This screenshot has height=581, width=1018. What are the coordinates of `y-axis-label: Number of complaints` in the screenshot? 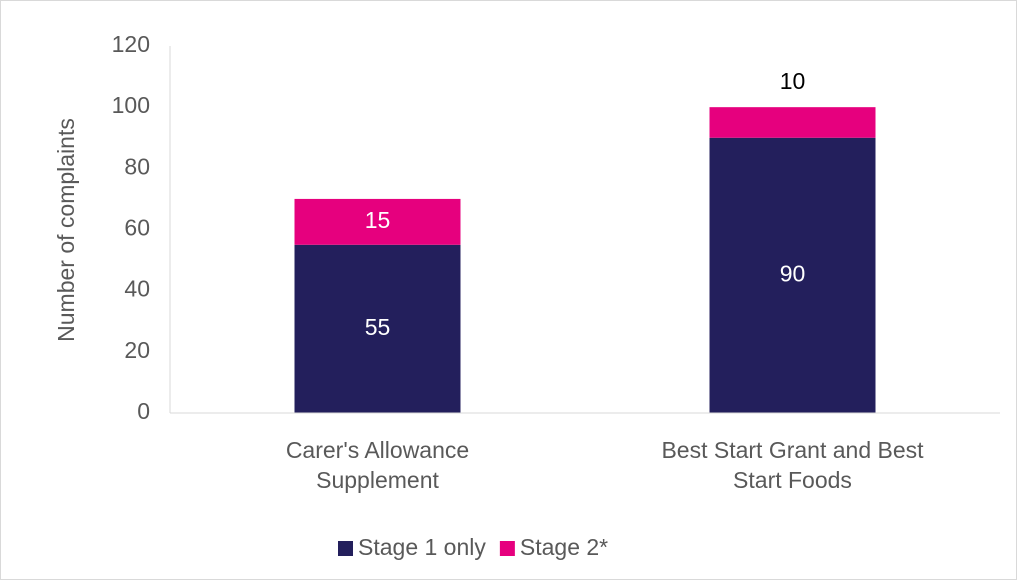 It's located at (66, 230).